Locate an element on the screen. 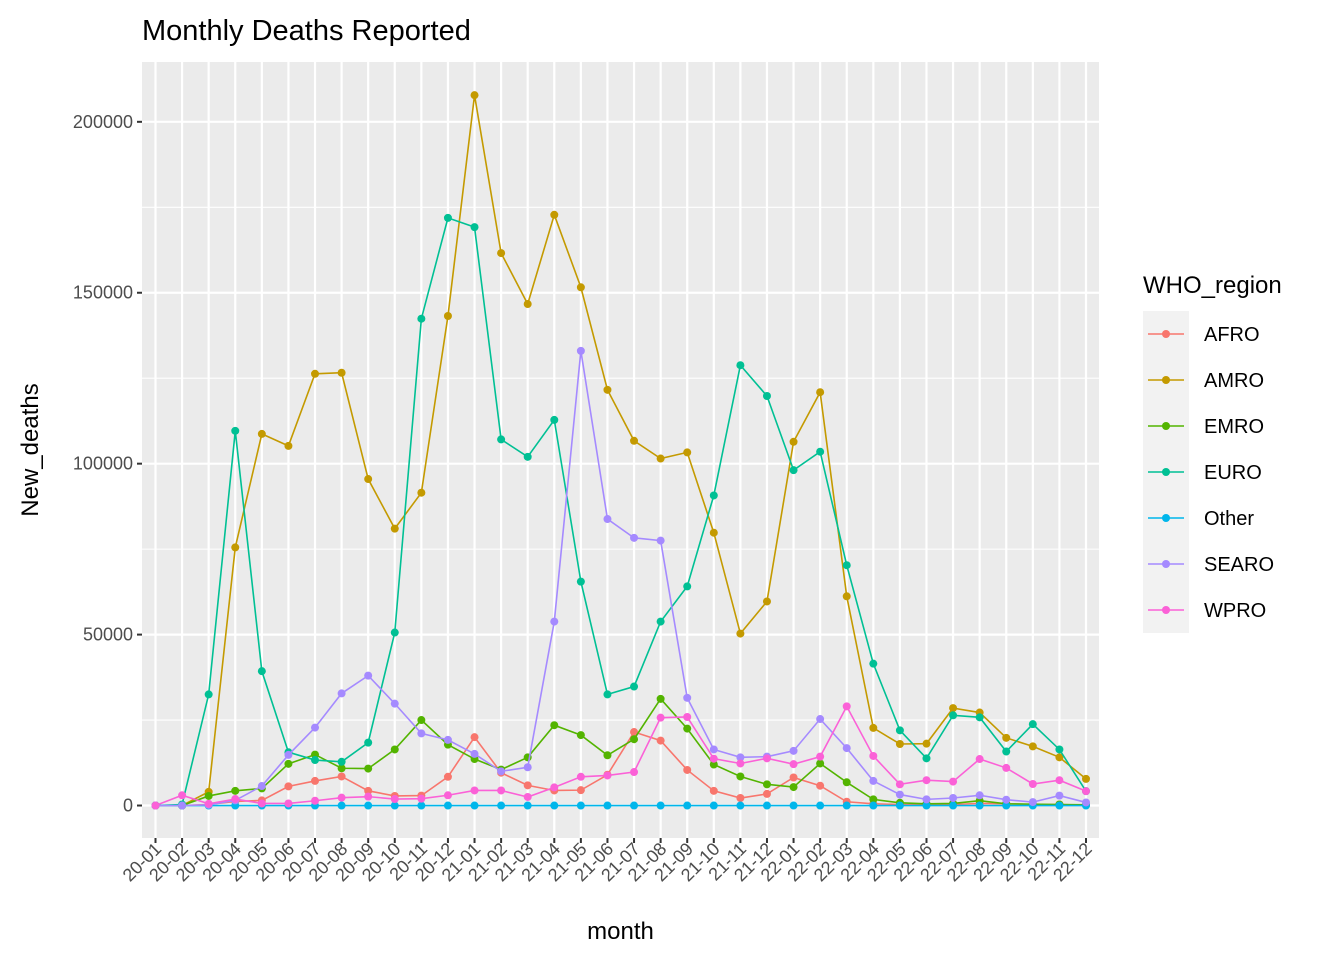 This screenshot has height=960, width=1344. legend-label: EURO is located at coordinates (1233, 473).